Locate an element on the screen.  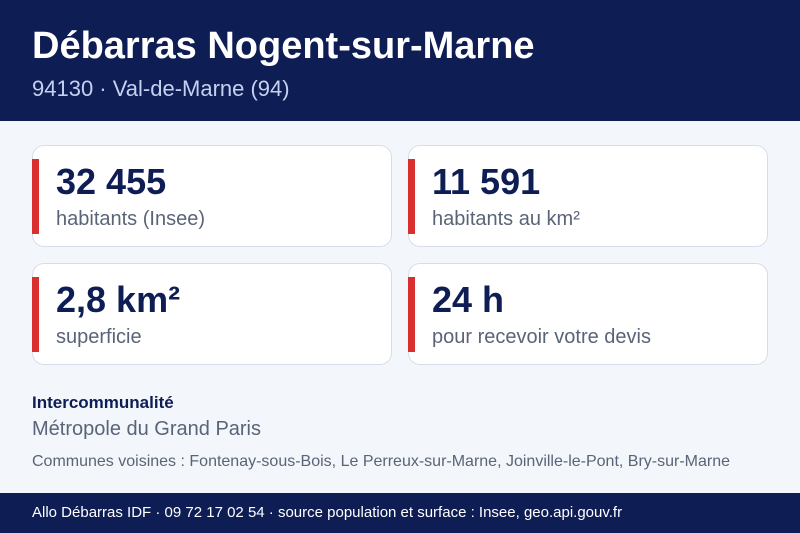
stat-card-quote-delay: 24 h pour recevoir votre devis is located at coordinates (588, 314).